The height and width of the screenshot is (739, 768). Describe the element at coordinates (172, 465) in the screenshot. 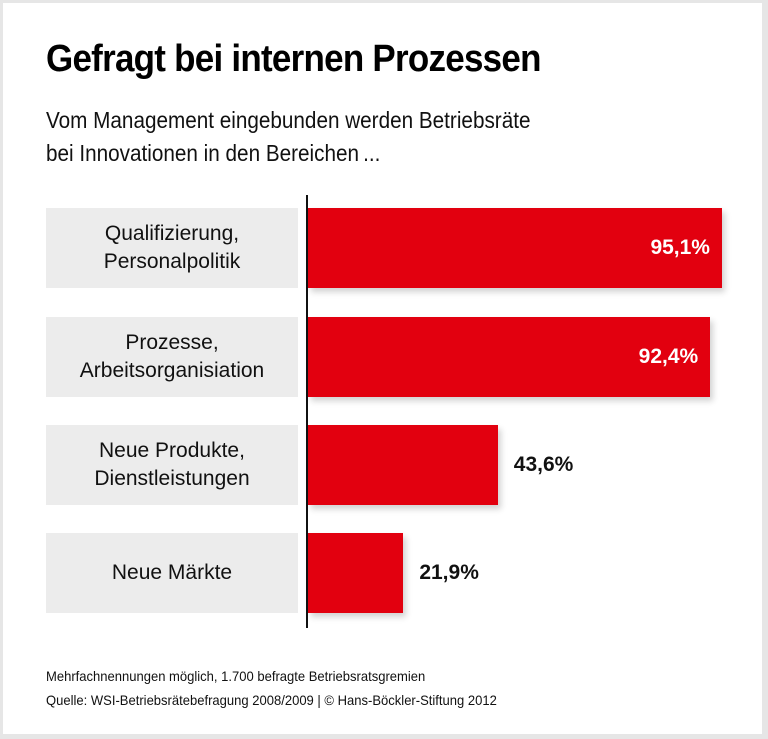

I see `category-label: Neue Produkte, Dienstleistungen` at that location.